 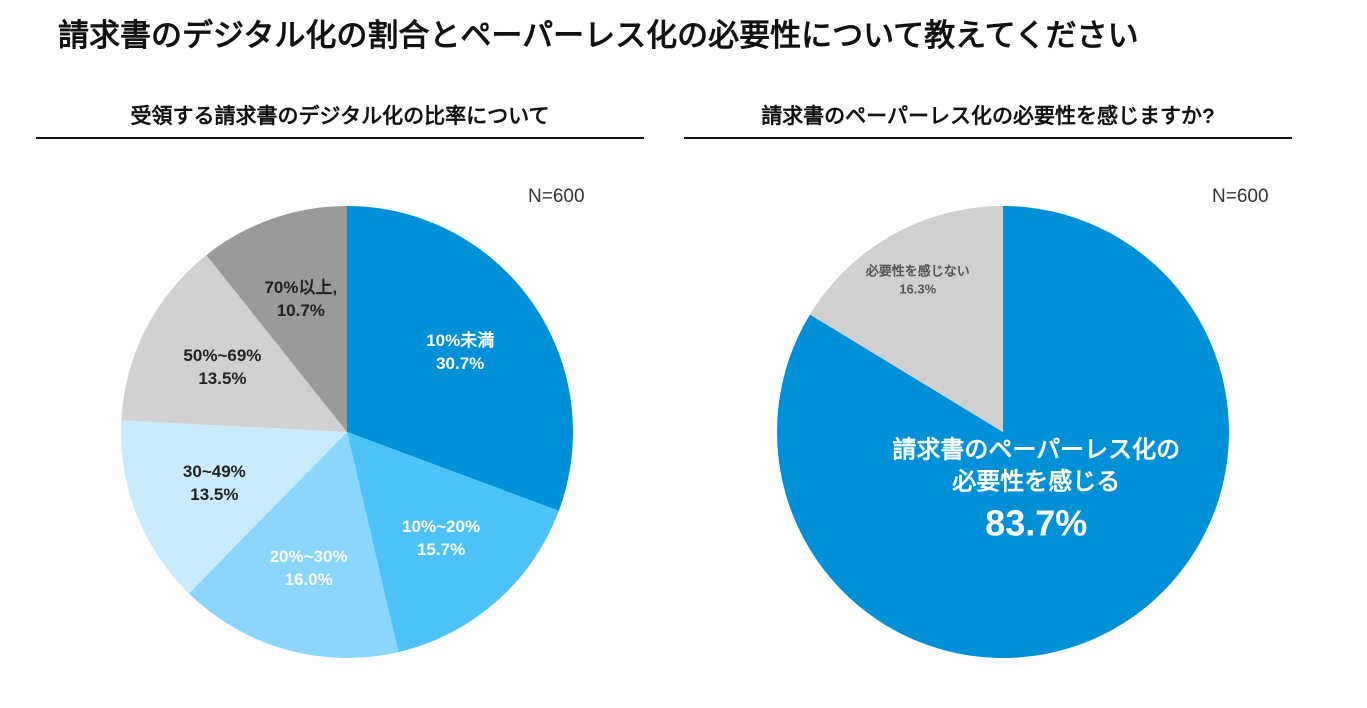 I want to click on slice-label: 10%~20% 15.7%, so click(x=441, y=539).